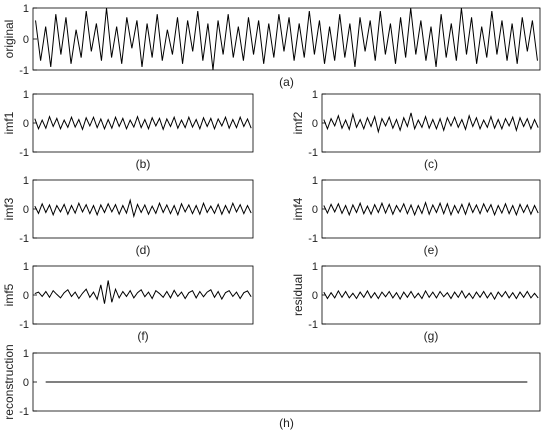  I want to click on panel-caption: (c), so click(431, 164).